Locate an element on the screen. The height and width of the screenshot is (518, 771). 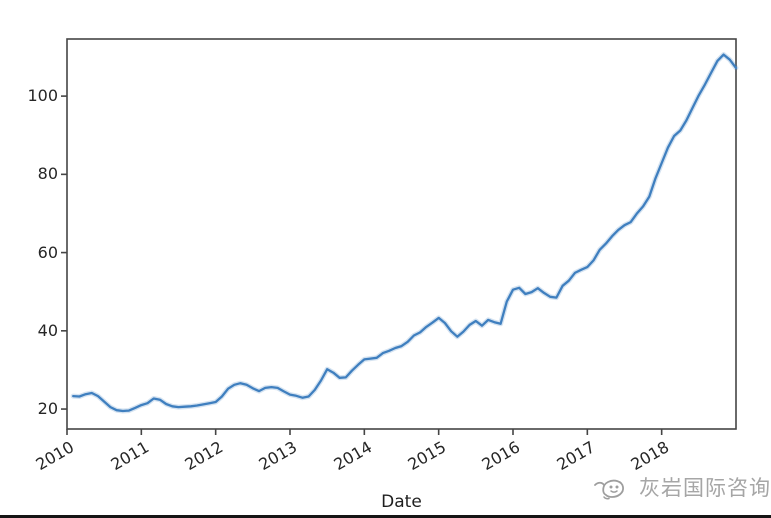
watermark-text: 灰岩国际咨询 is located at coordinates (705, 488).